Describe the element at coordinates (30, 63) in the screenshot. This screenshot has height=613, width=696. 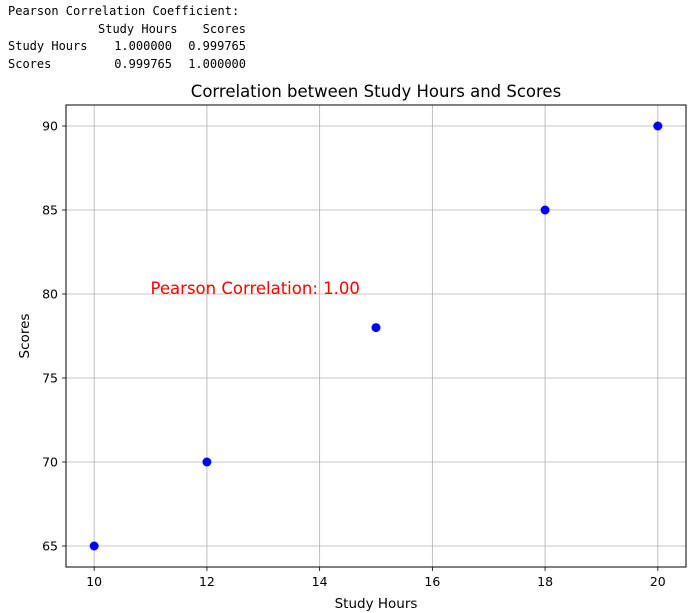
I see `console-row-label: Scores` at that location.